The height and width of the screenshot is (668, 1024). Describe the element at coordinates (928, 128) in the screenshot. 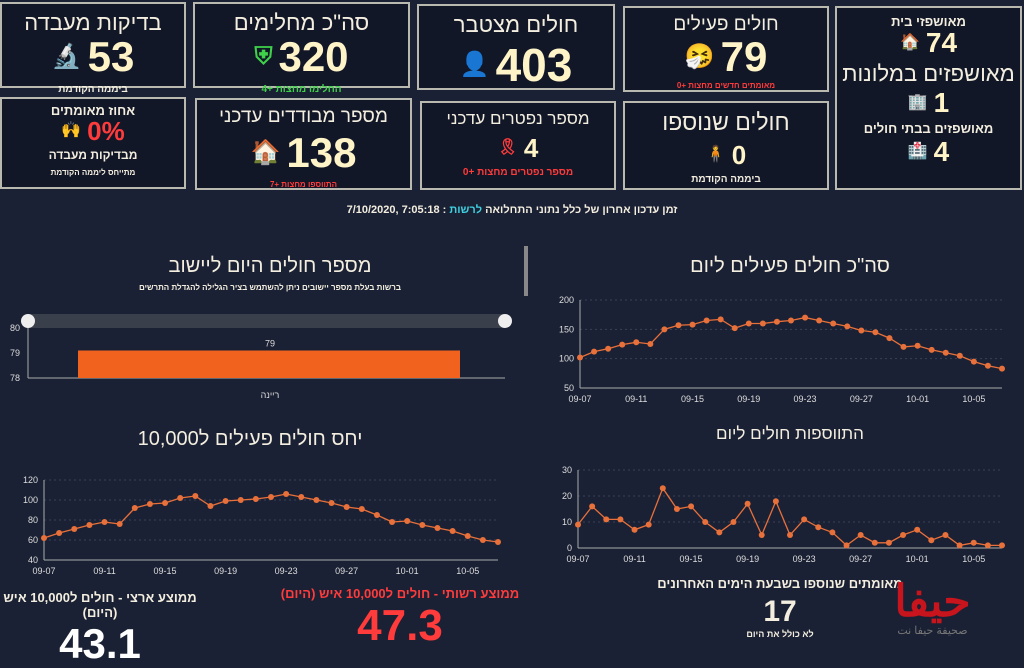

I see `hospital-label: מאושפזים בבתי חולים` at that location.